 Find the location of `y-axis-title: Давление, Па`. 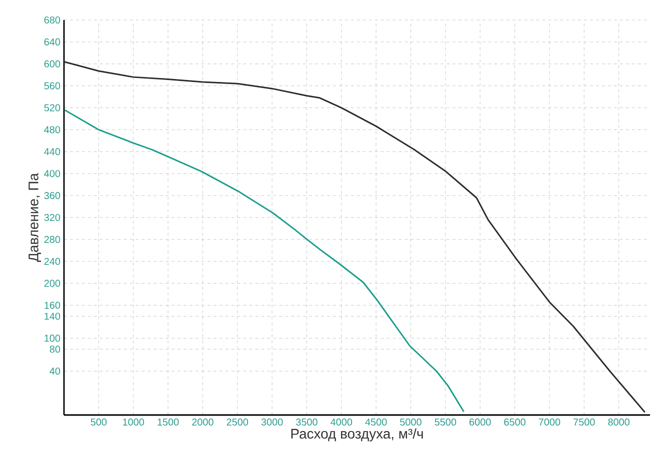

y-axis-title: Давление, Па is located at coordinates (35, 217).